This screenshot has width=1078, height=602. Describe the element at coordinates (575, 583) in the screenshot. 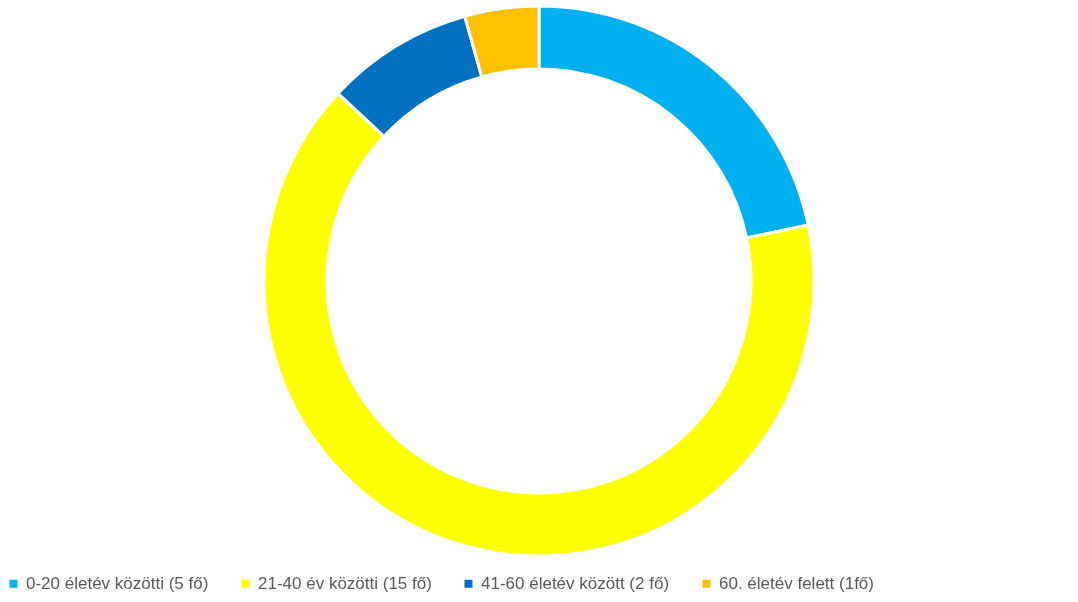

I see `legend-label: 41-60 életév között (2 fő)` at that location.